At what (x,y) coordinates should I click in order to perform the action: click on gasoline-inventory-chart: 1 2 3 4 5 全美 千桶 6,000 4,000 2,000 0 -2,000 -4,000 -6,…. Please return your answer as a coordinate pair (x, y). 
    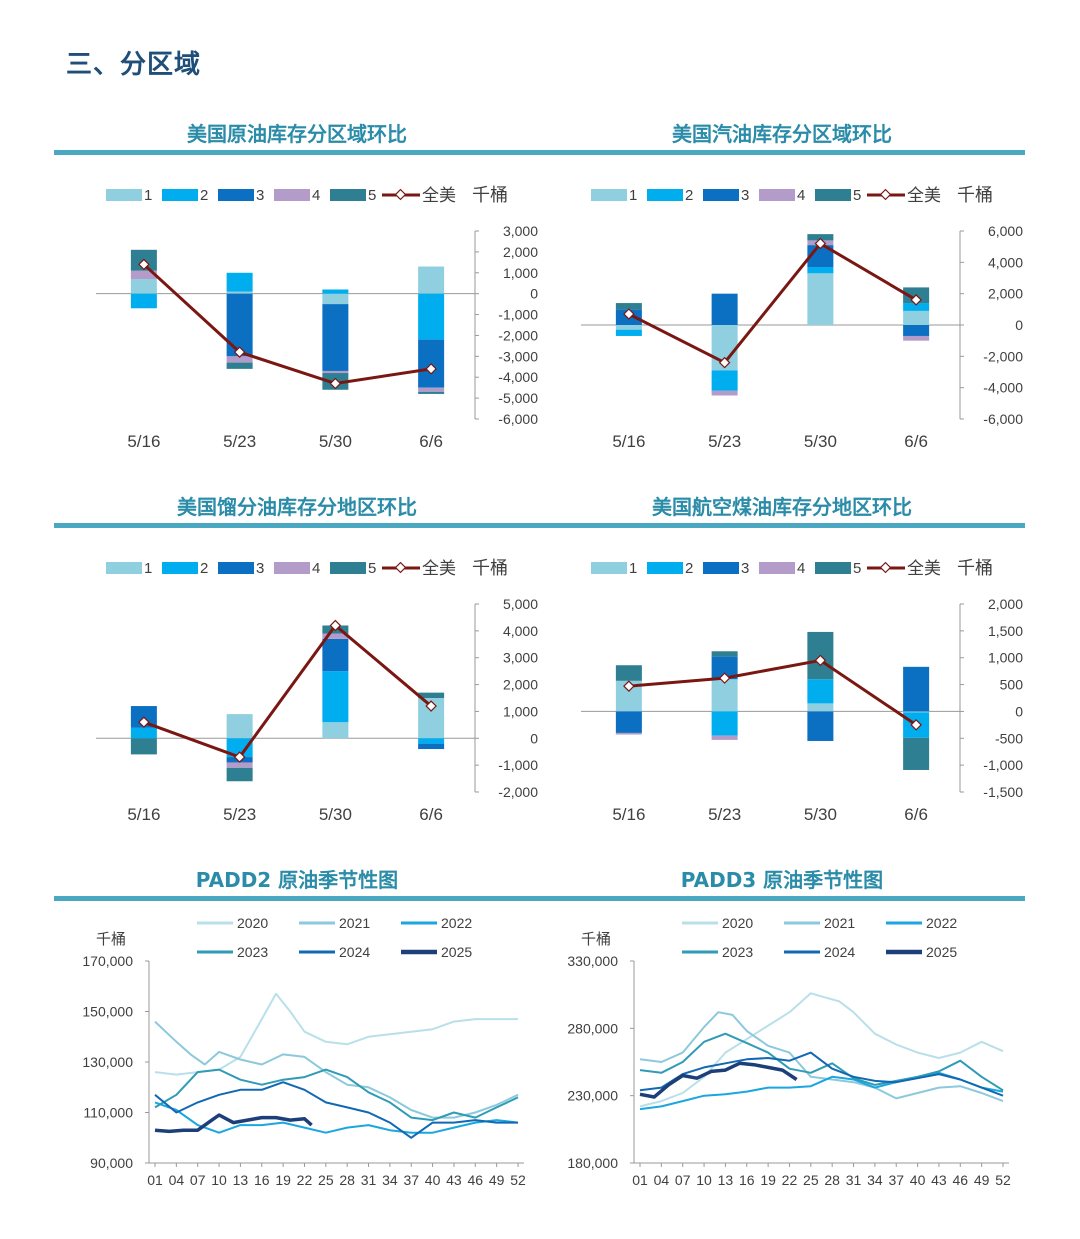
    Looking at the image, I should click on (802, 318).